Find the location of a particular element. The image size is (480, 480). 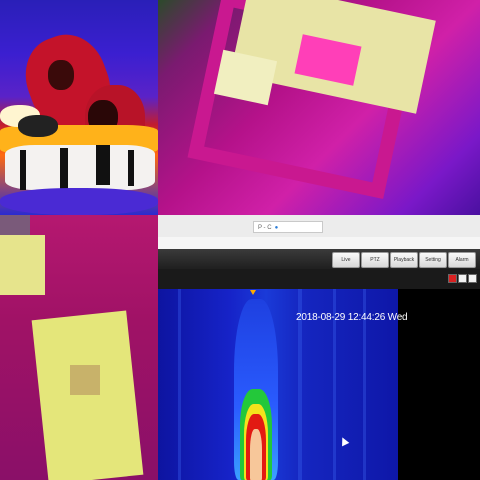

tab-playback: Playback is located at coordinates (404, 260).